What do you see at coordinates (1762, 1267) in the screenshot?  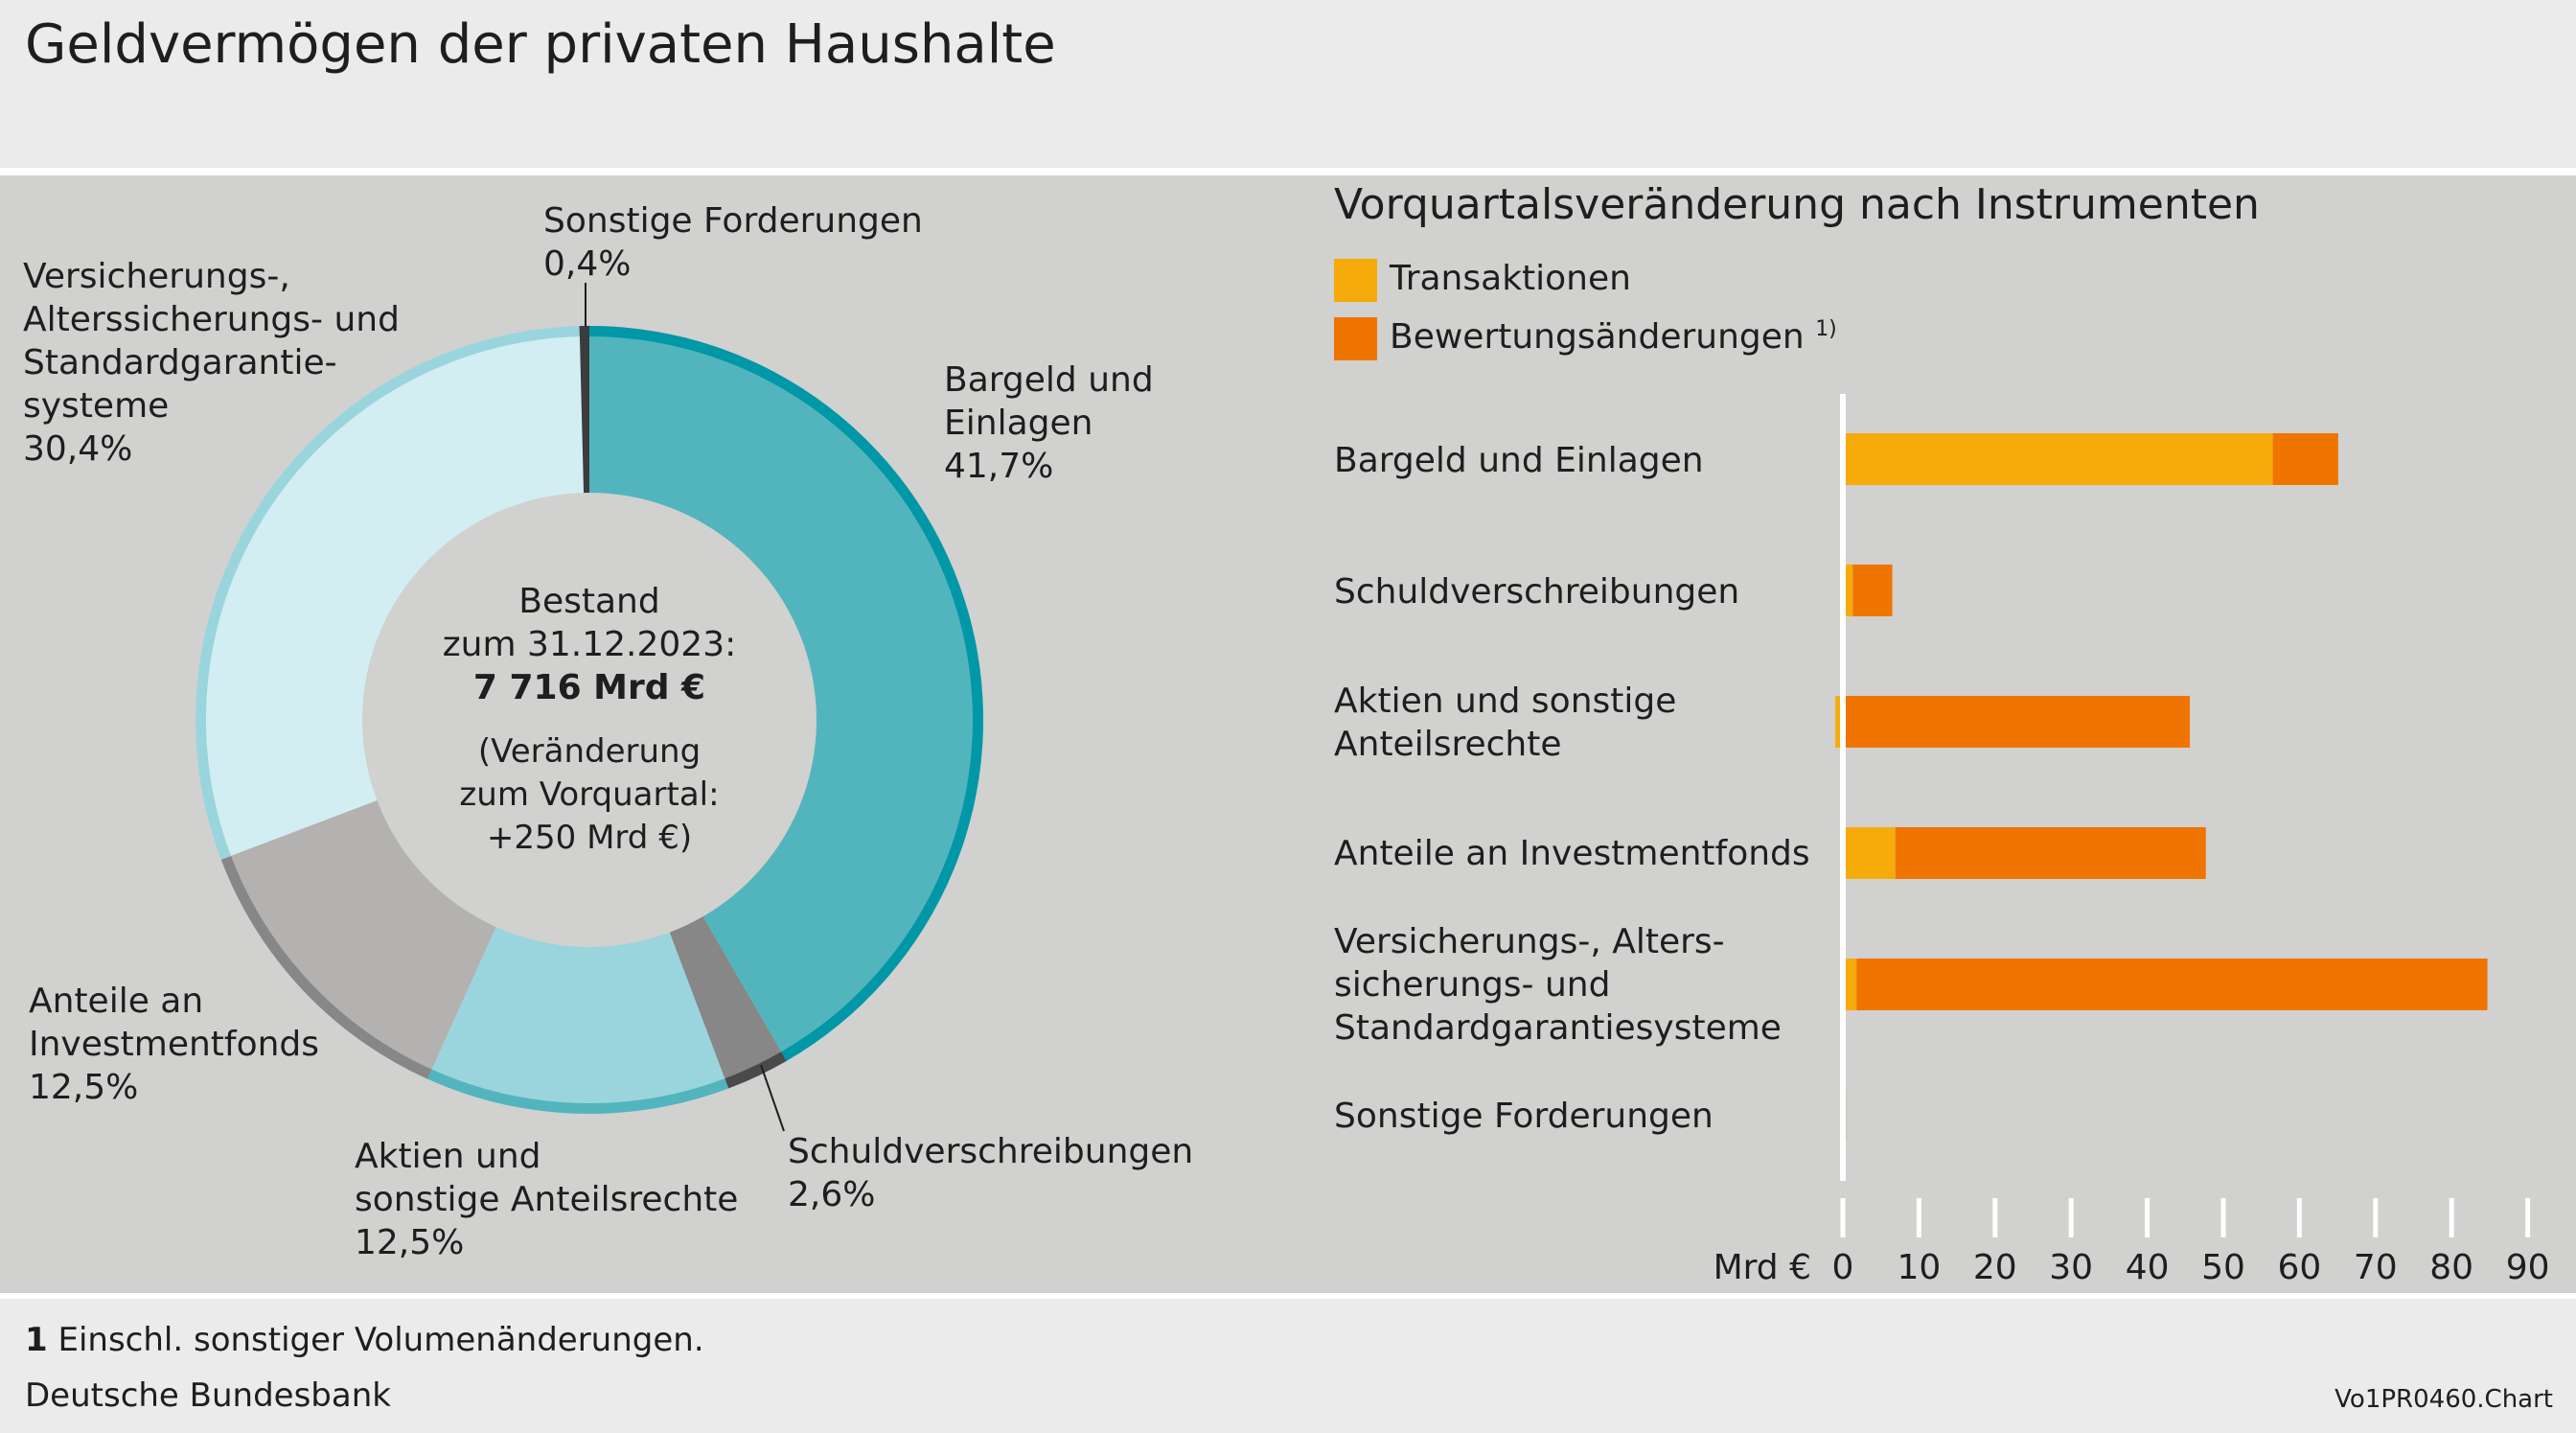 I see `x-axis-label: Mrd €` at bounding box center [1762, 1267].